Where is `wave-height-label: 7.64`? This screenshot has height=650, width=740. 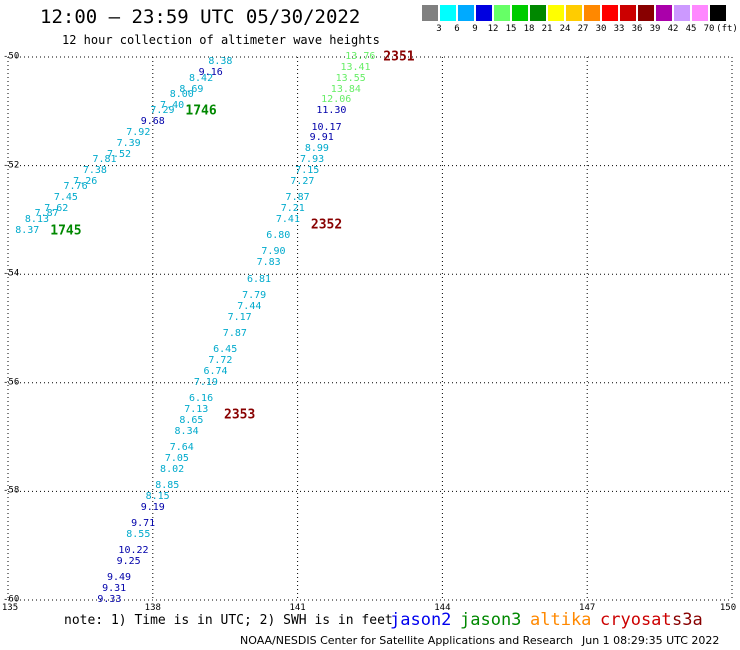
wave-height-label: 7.64 is located at coordinates (181, 447).